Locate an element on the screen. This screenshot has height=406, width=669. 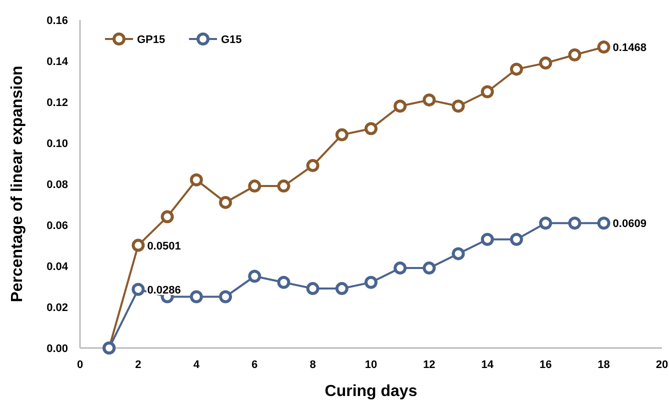
x-tick-label: 12 is located at coordinates (429, 365).